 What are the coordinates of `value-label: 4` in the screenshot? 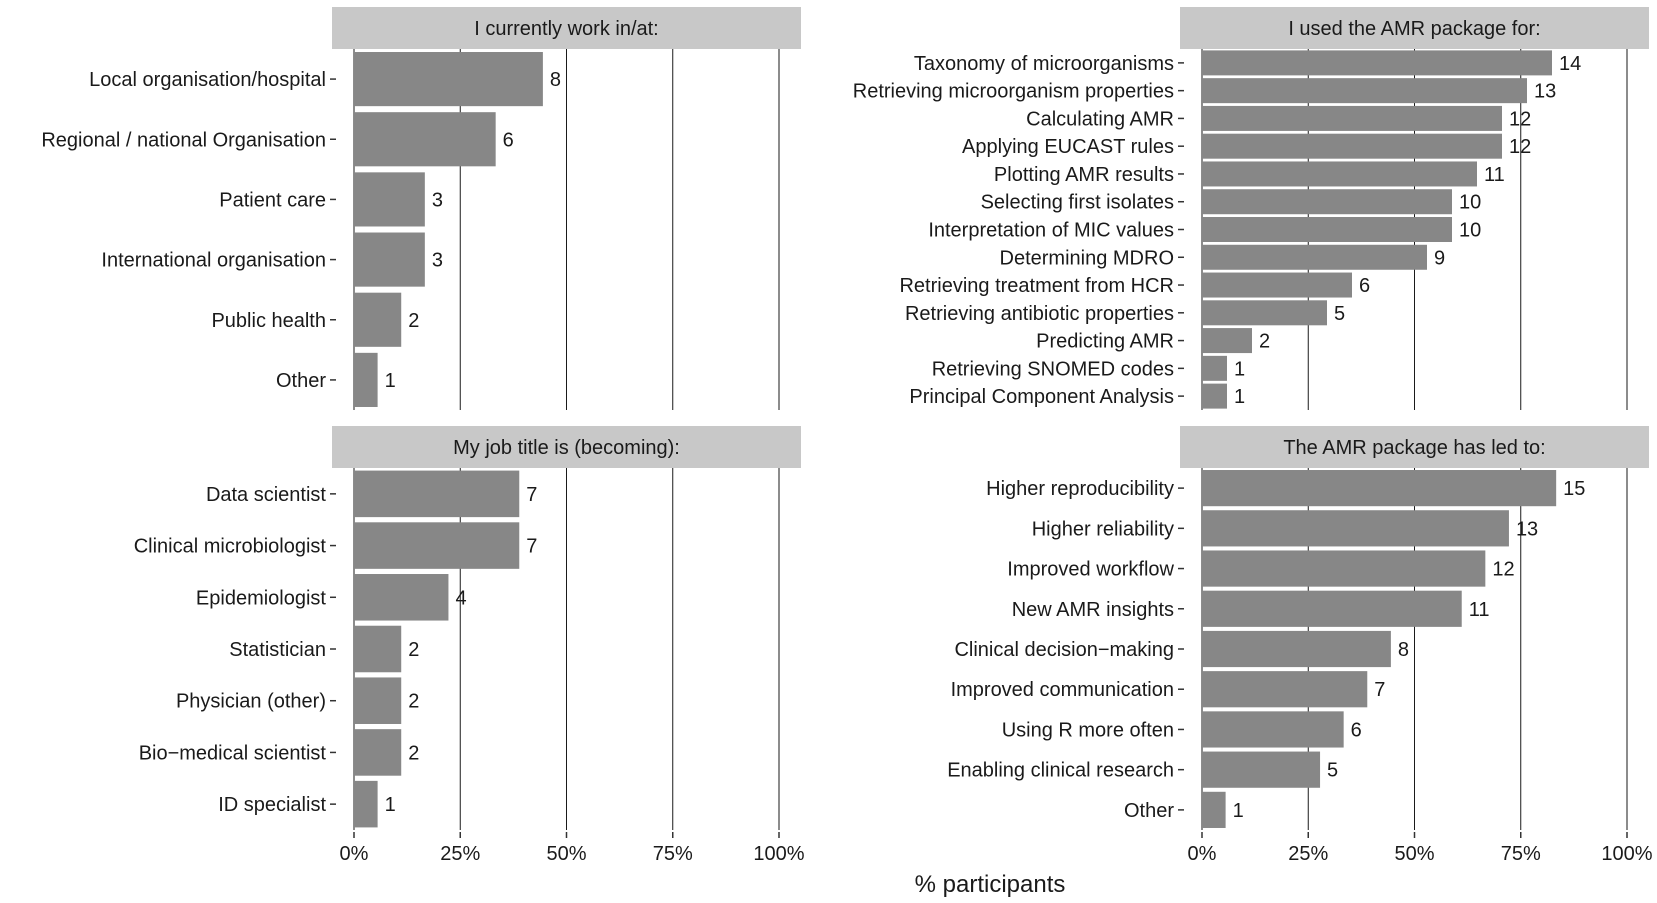 It's located at (460, 598).